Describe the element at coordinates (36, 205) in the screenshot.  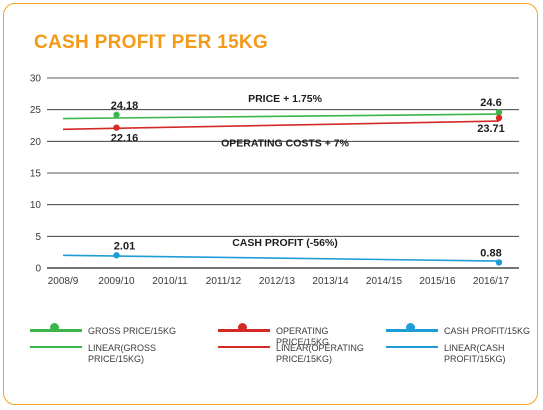
I see `y-tick-label: 10` at that location.